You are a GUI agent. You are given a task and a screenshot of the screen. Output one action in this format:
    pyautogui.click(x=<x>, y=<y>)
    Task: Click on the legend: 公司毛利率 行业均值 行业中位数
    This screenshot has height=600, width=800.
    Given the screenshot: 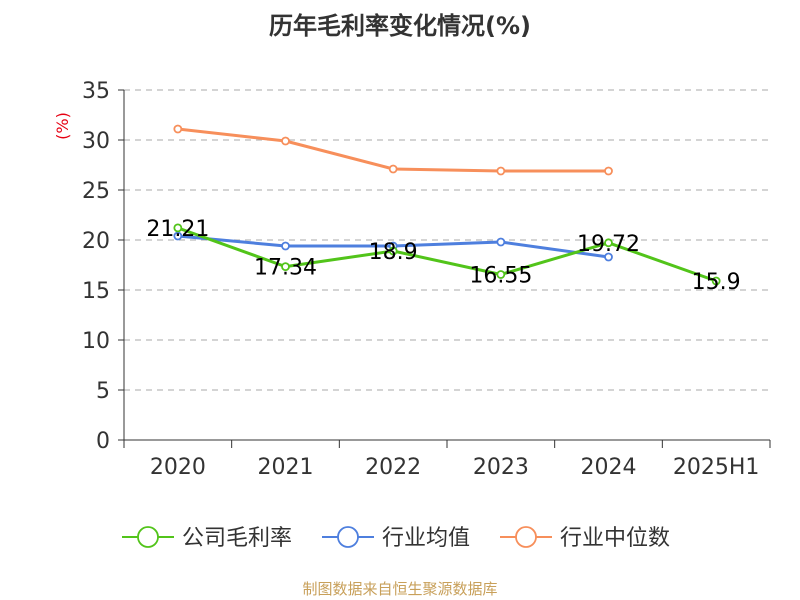 What is the action you would take?
    pyautogui.click(x=396, y=538)
    